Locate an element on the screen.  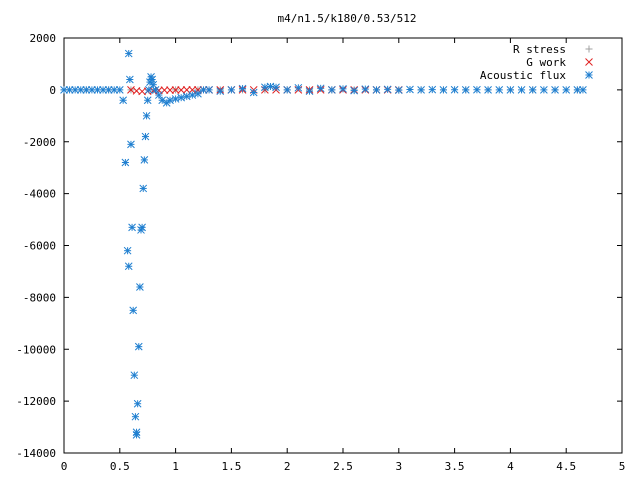
y-tick-label: 0 is located at coordinates (52, 90).